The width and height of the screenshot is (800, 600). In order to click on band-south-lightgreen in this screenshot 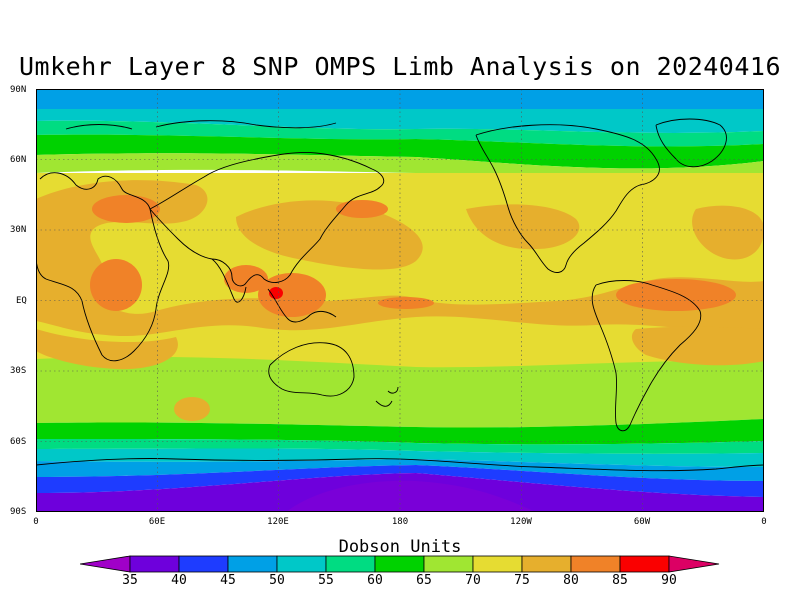, I will do `click(400, 392)`.